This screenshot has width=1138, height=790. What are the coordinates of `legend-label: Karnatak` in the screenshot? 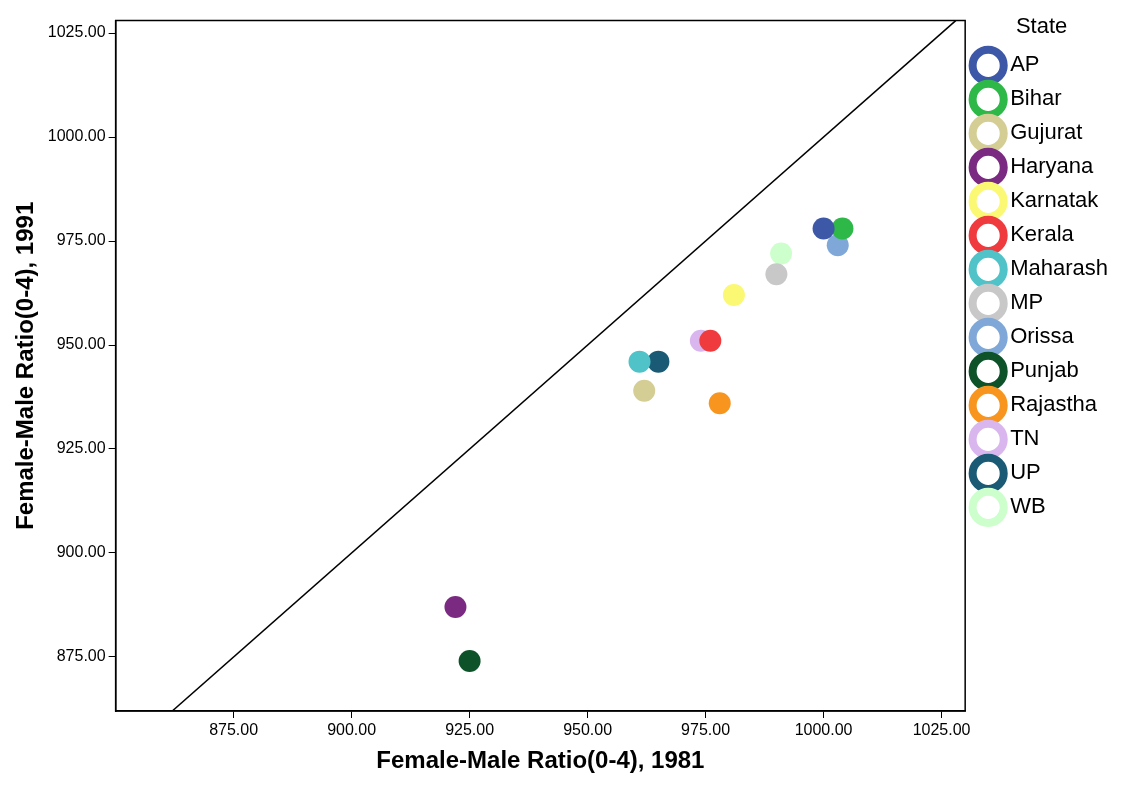 It's located at (1055, 200).